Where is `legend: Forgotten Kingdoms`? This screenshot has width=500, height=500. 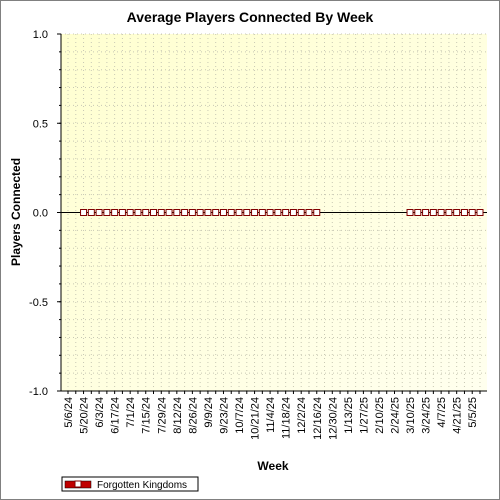 legend: Forgotten Kingdoms is located at coordinates (130, 484).